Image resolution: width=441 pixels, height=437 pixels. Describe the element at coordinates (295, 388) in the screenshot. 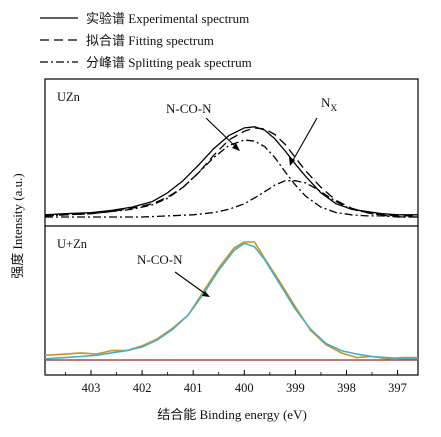

I see `x-tick-label: 399` at that location.